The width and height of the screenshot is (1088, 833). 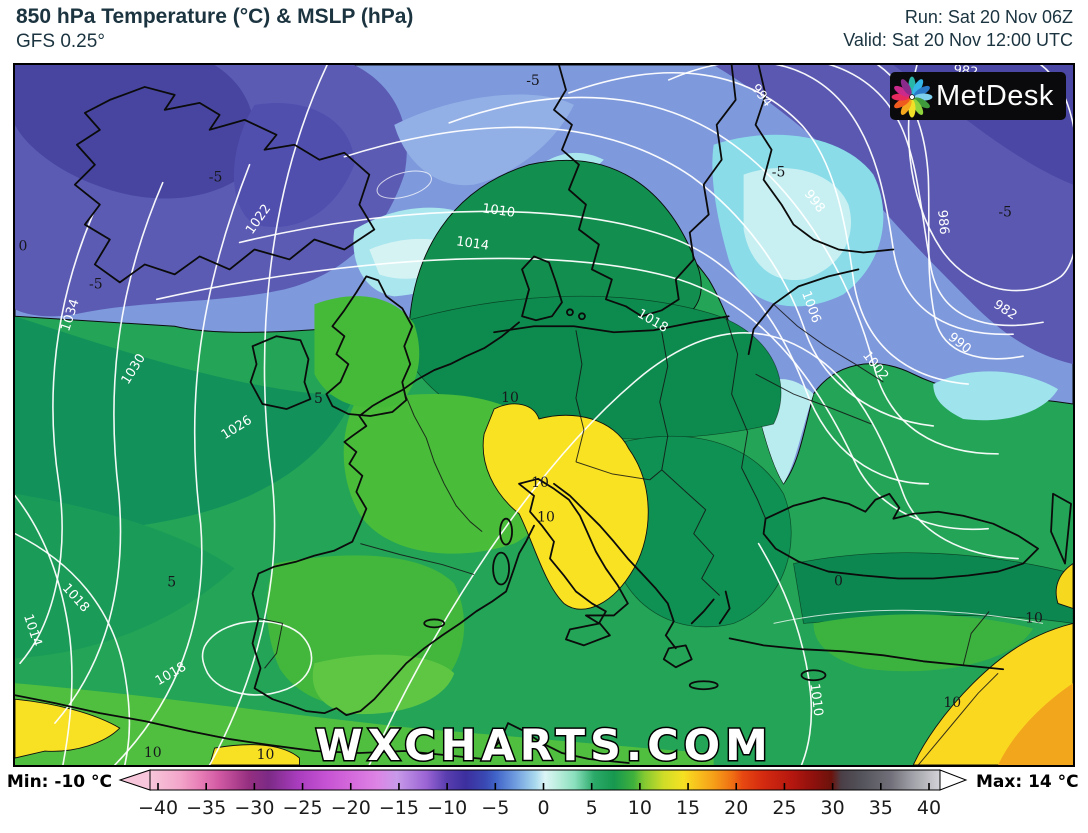 What do you see at coordinates (995, 95) in the screenshot?
I see `metdesk-wordmark: MetDesk` at bounding box center [995, 95].